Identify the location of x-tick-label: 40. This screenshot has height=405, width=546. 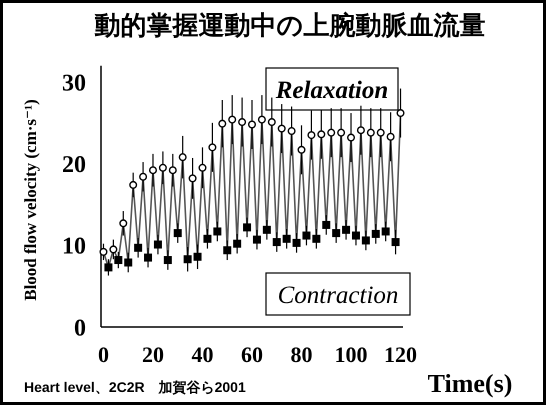
(202, 354).